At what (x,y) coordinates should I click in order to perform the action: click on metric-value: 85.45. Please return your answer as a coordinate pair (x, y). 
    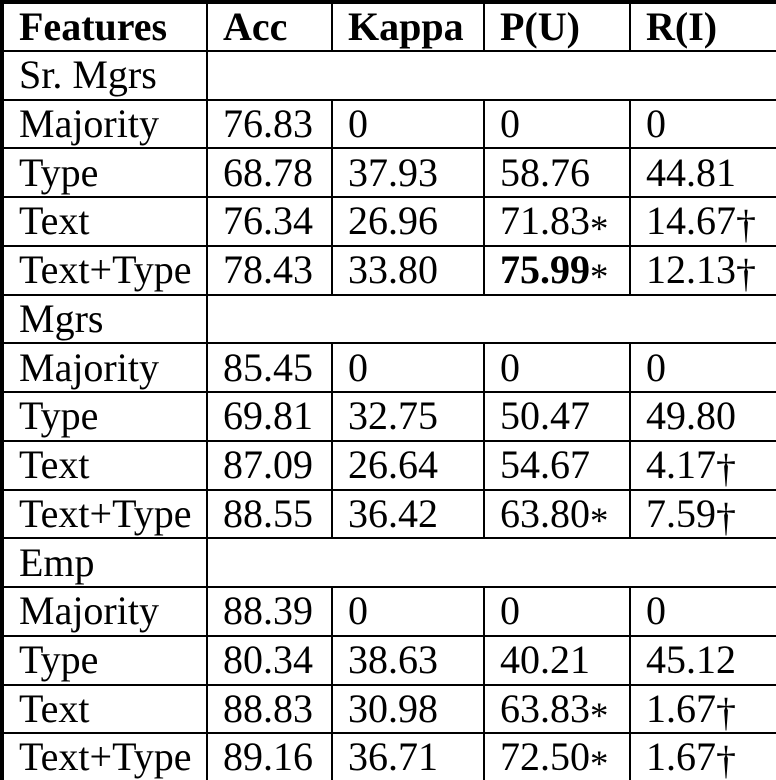
    Looking at the image, I should click on (268, 367).